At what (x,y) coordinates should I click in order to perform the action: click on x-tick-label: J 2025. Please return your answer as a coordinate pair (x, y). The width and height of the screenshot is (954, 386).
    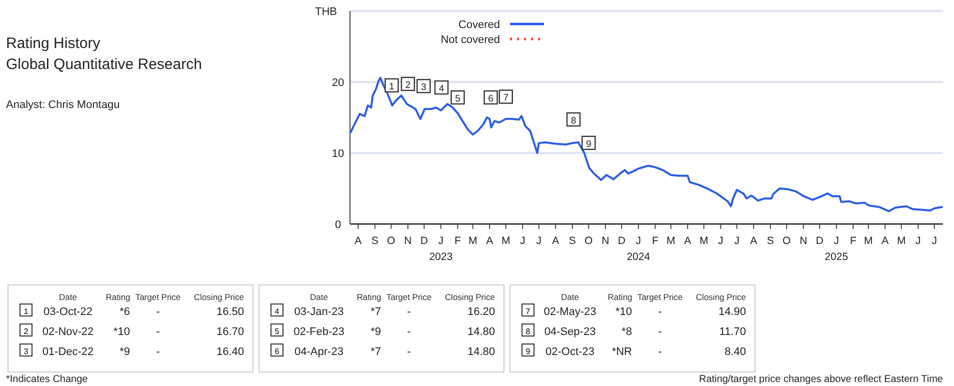
    Looking at the image, I should click on (836, 249).